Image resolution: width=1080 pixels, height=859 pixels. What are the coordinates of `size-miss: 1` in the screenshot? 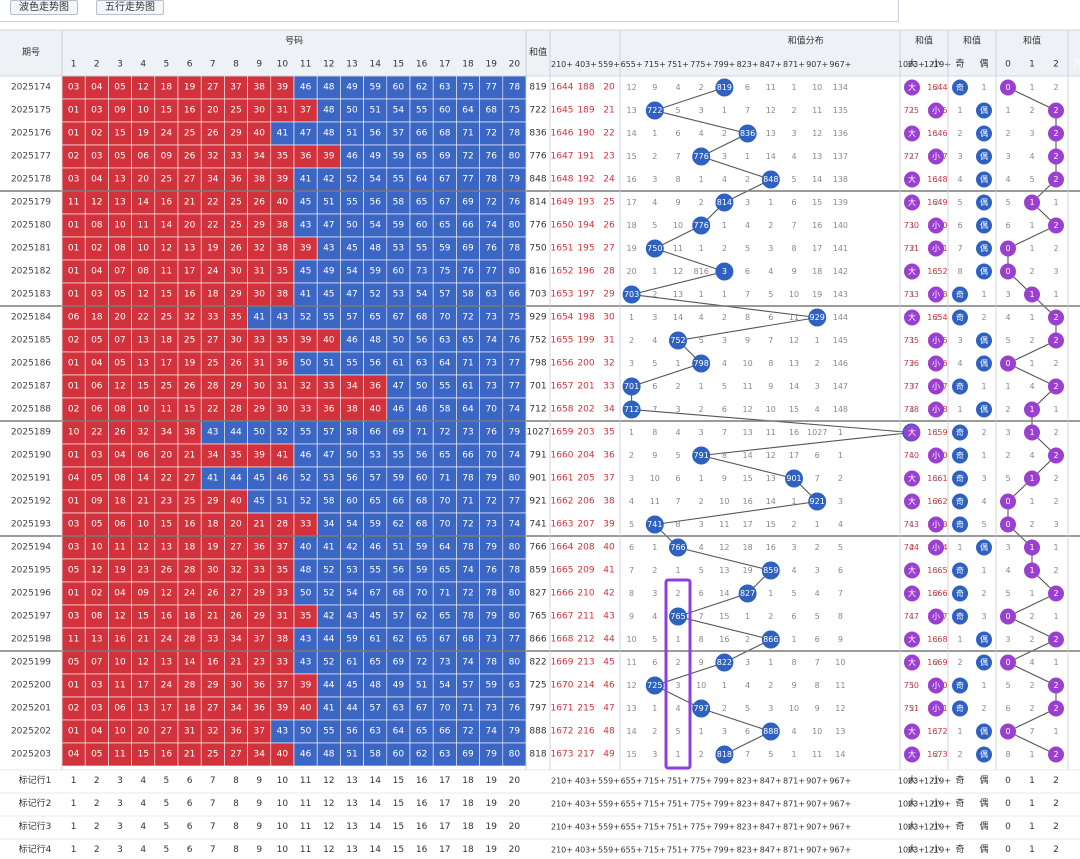 It's located at (935, 478).